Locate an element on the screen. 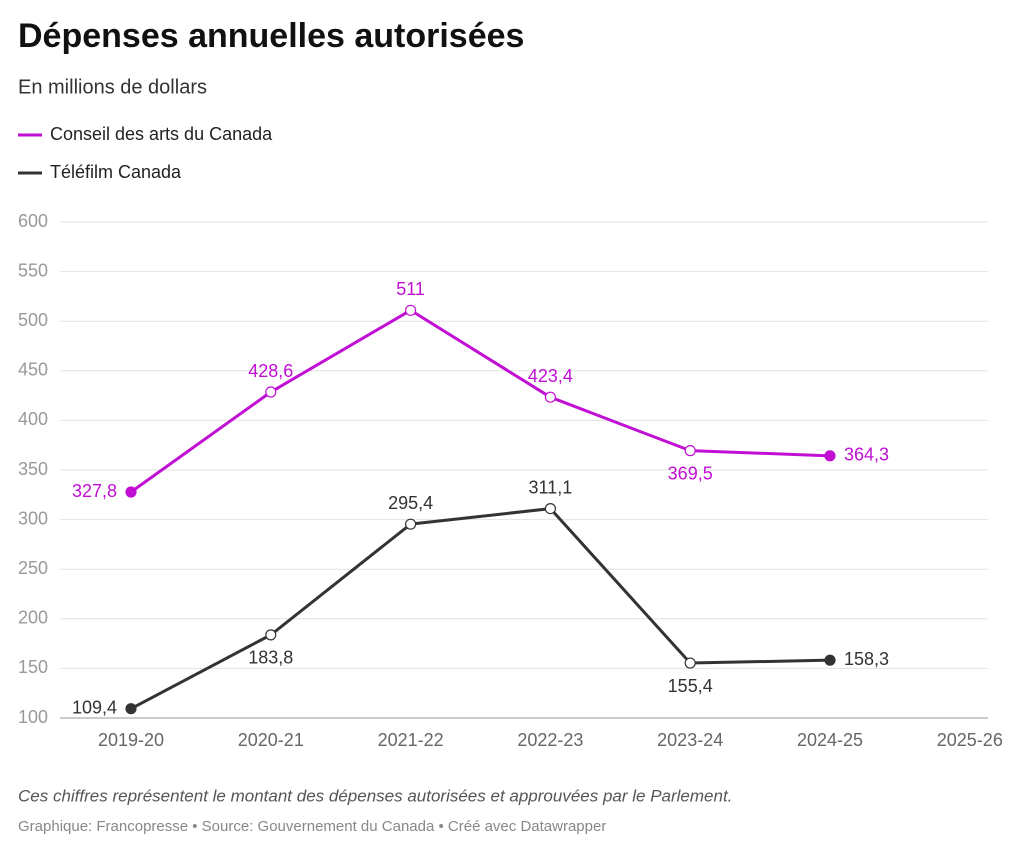 Image resolution: width=1024 pixels, height=854 pixels. x-tick-label: 2022-23 is located at coordinates (550, 740).